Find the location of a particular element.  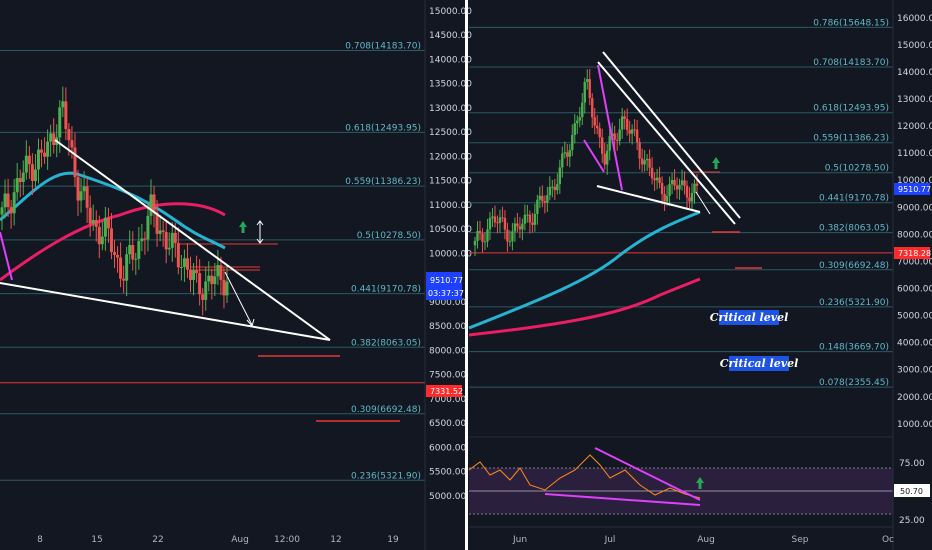

right-y-tick-label: 1000.00 is located at coordinates (914, 425).